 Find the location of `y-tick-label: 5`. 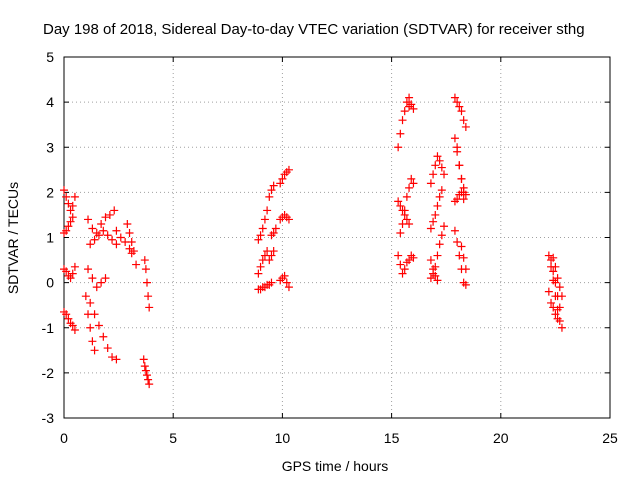

y-tick-label: 5 is located at coordinates (50, 57).